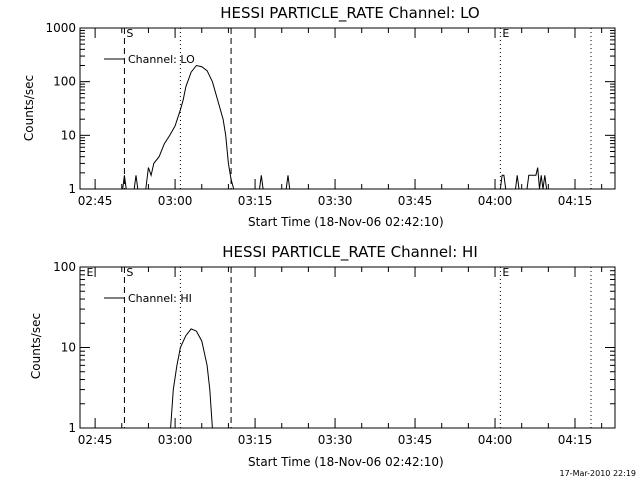 This screenshot has height=480, width=640. What do you see at coordinates (350, 252) in the screenshot?
I see `panel-hi-title: HESSI PARTICLE_RATE Channel: HI` at bounding box center [350, 252].